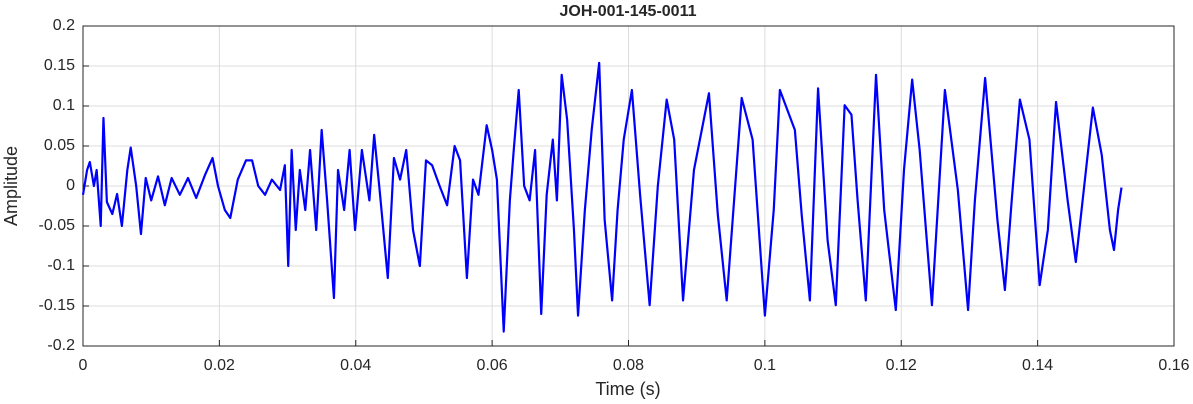 This screenshot has height=404, width=1193. I want to click on y-tick-label: 0.15, so click(59, 65).